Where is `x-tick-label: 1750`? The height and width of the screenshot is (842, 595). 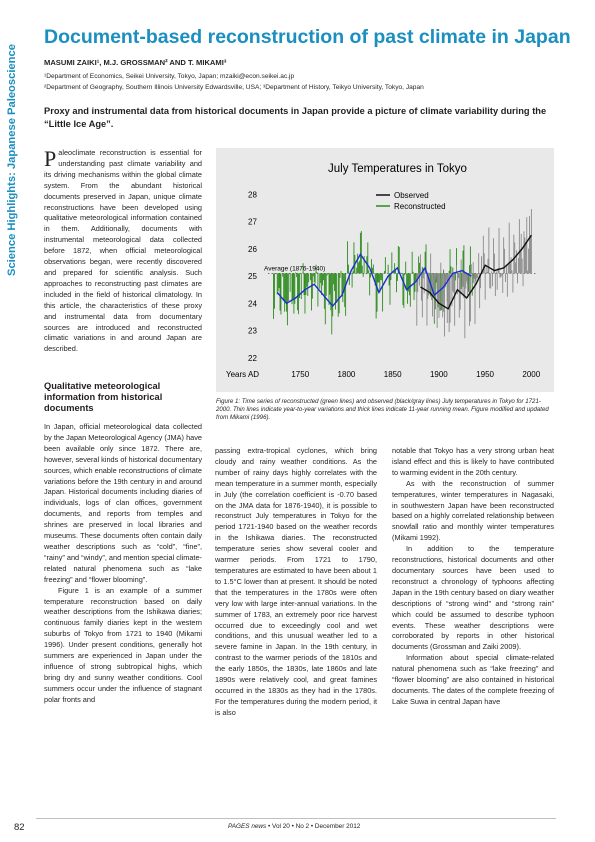
x-tick-label: 1750 is located at coordinates (300, 374).